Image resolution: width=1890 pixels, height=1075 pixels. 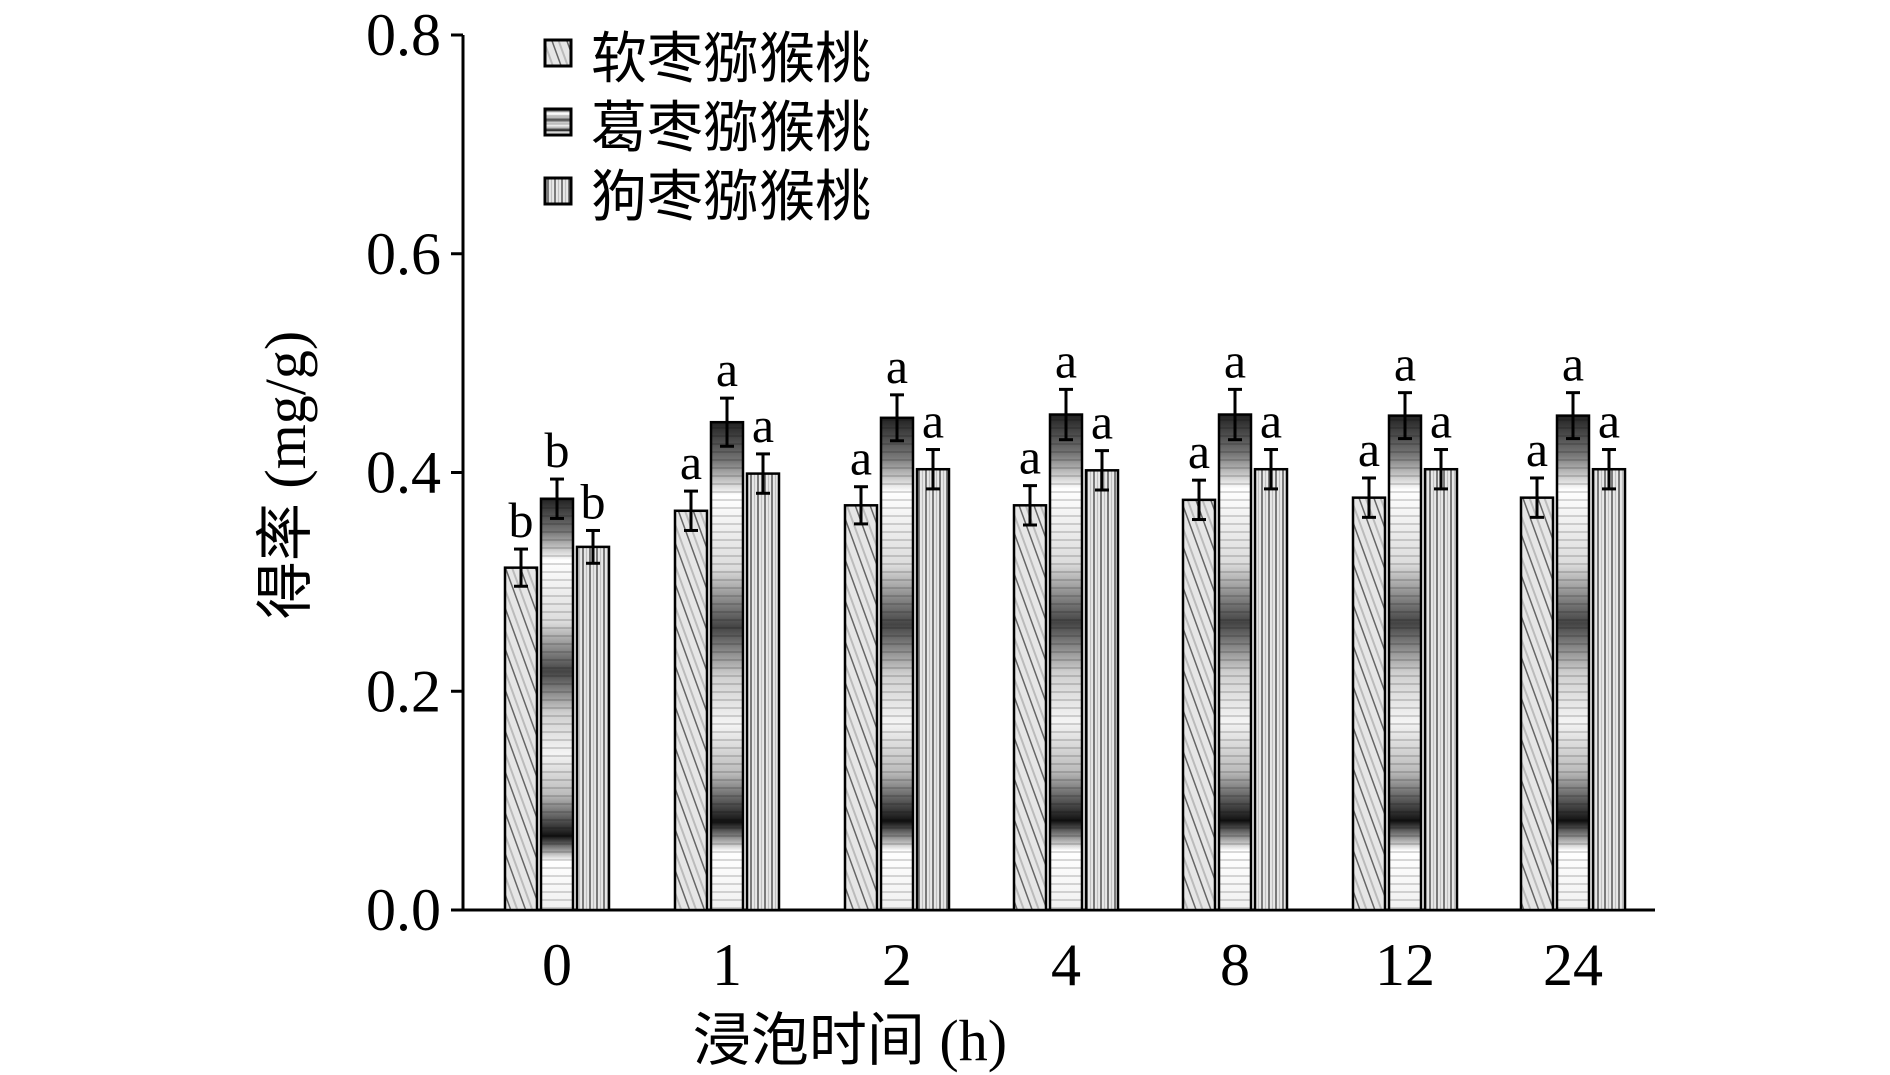 What do you see at coordinates (731, 59) in the screenshot?
I see `legend-label: 软枣猕猴桃` at bounding box center [731, 59].